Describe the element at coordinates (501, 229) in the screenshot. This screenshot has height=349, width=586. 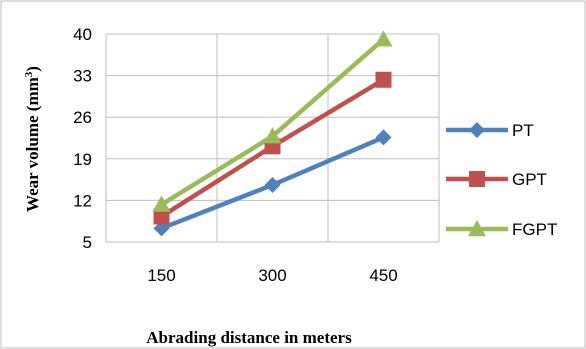
I see `legend-entry-fgpt: FGPT` at that location.